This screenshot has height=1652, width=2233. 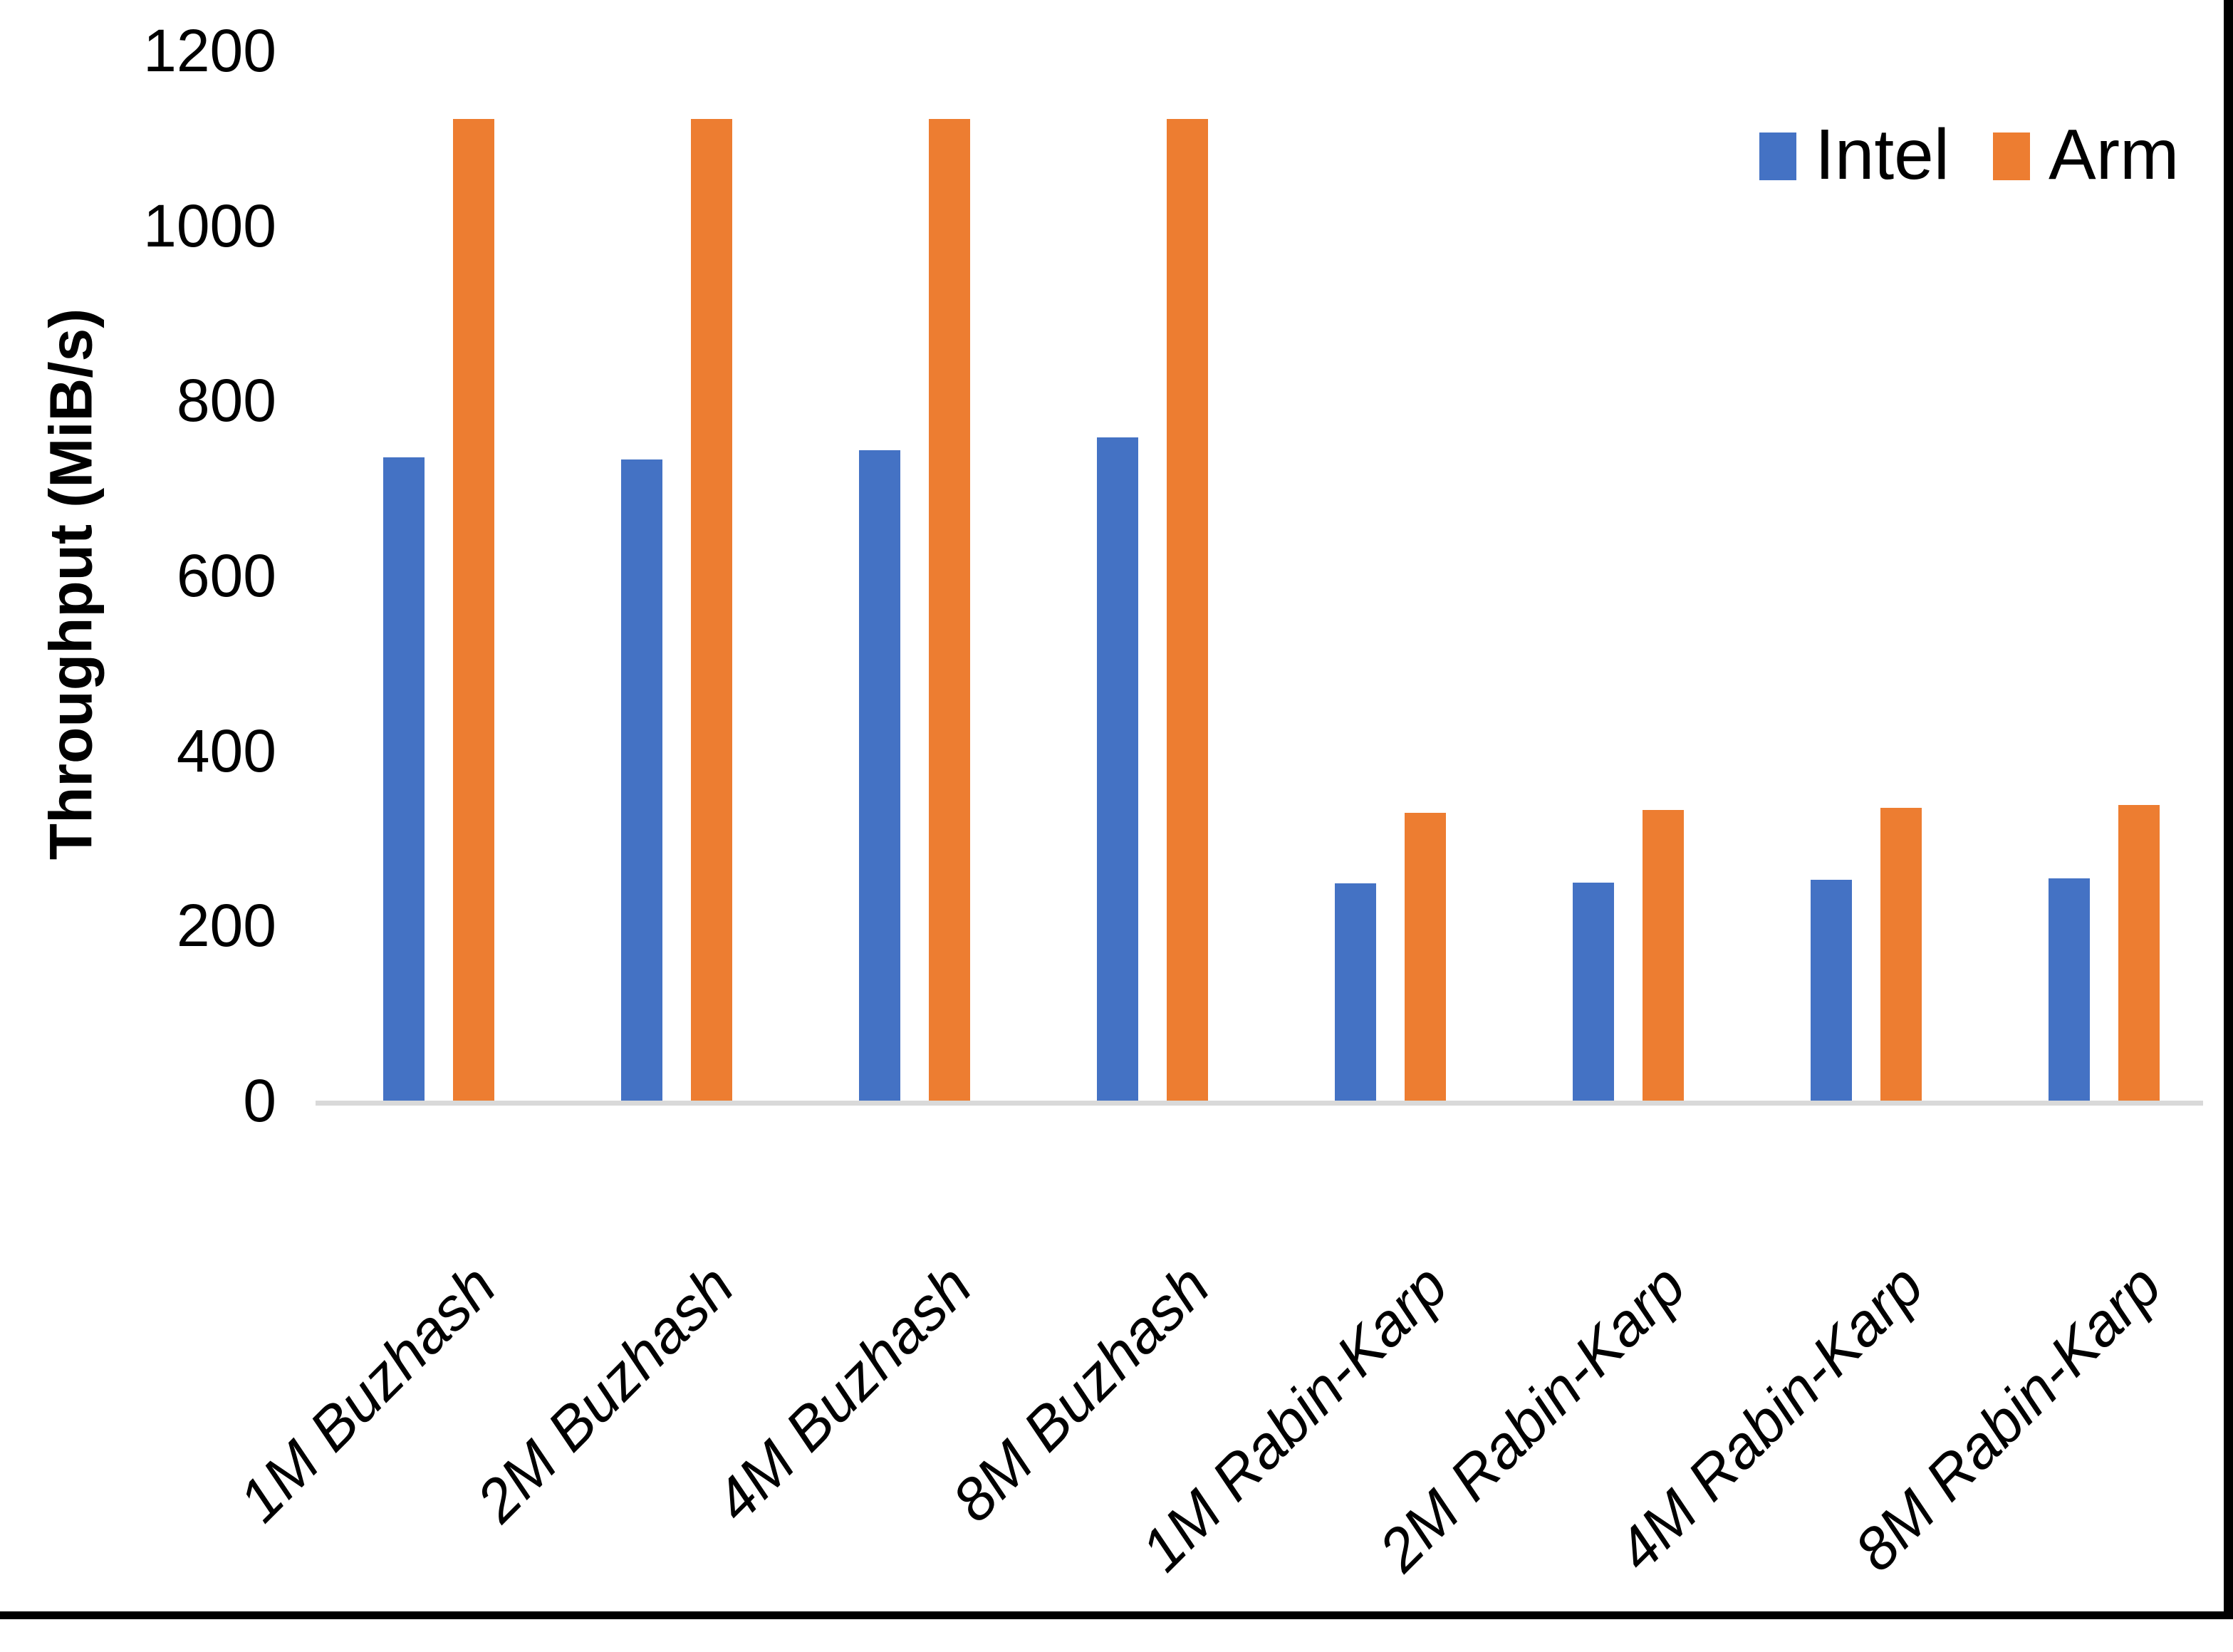 What do you see at coordinates (226, 576) in the screenshot?
I see `y-tick-label-600: 600` at bounding box center [226, 576].